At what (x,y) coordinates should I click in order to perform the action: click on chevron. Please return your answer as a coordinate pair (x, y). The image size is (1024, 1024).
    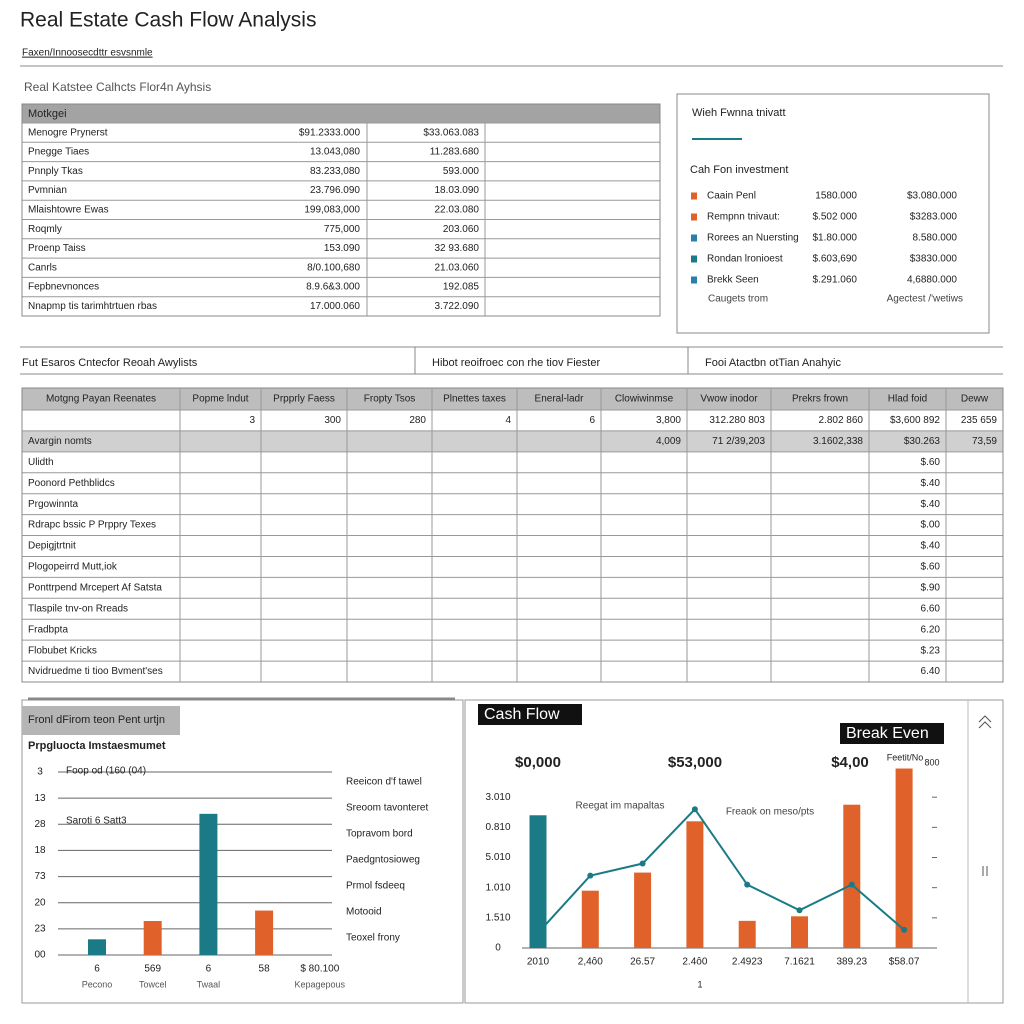
    Looking at the image, I should click on (985, 722).